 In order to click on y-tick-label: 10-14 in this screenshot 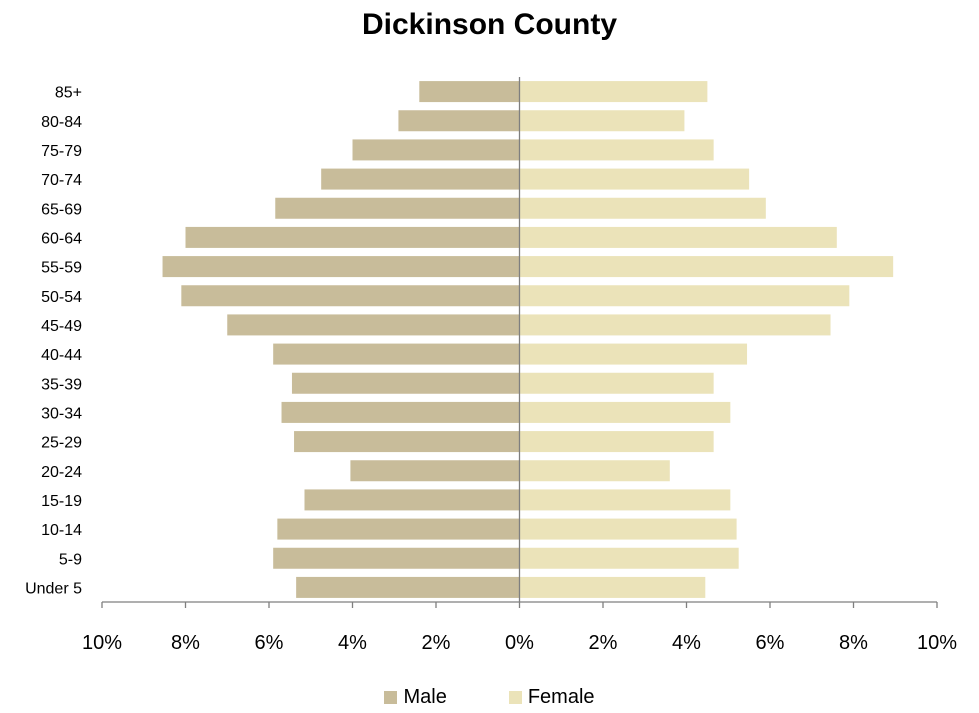, I will do `click(61, 530)`.